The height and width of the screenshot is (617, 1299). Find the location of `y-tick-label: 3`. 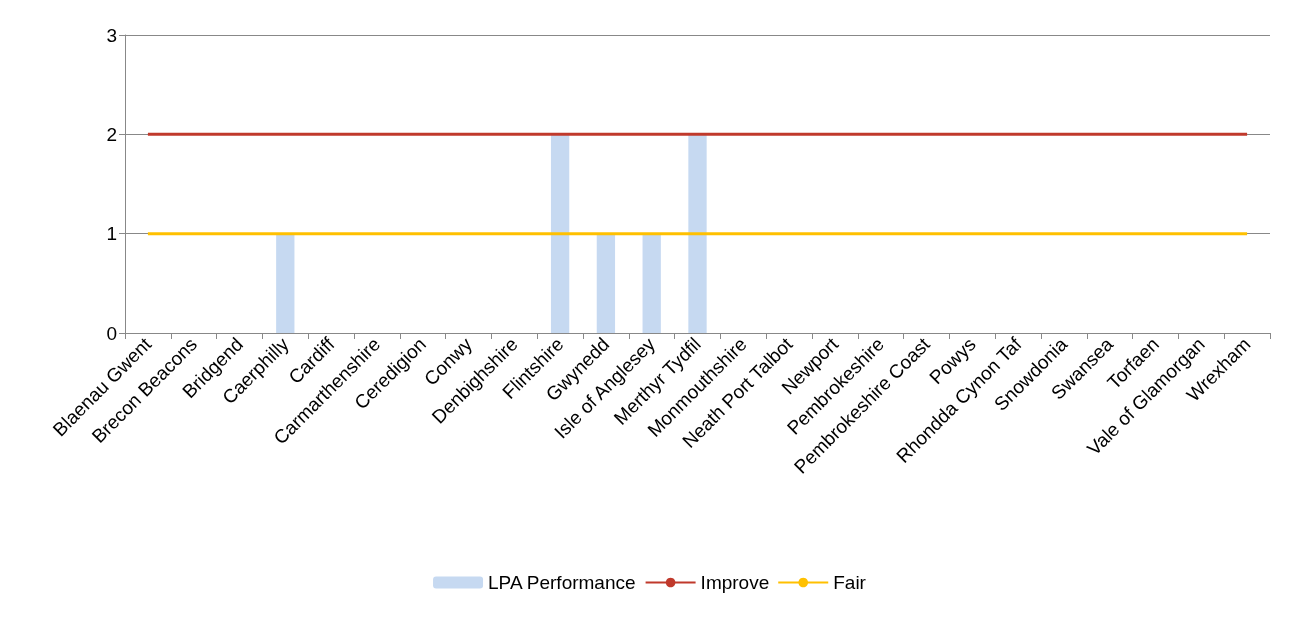

y-tick-label: 3 is located at coordinates (111, 35).